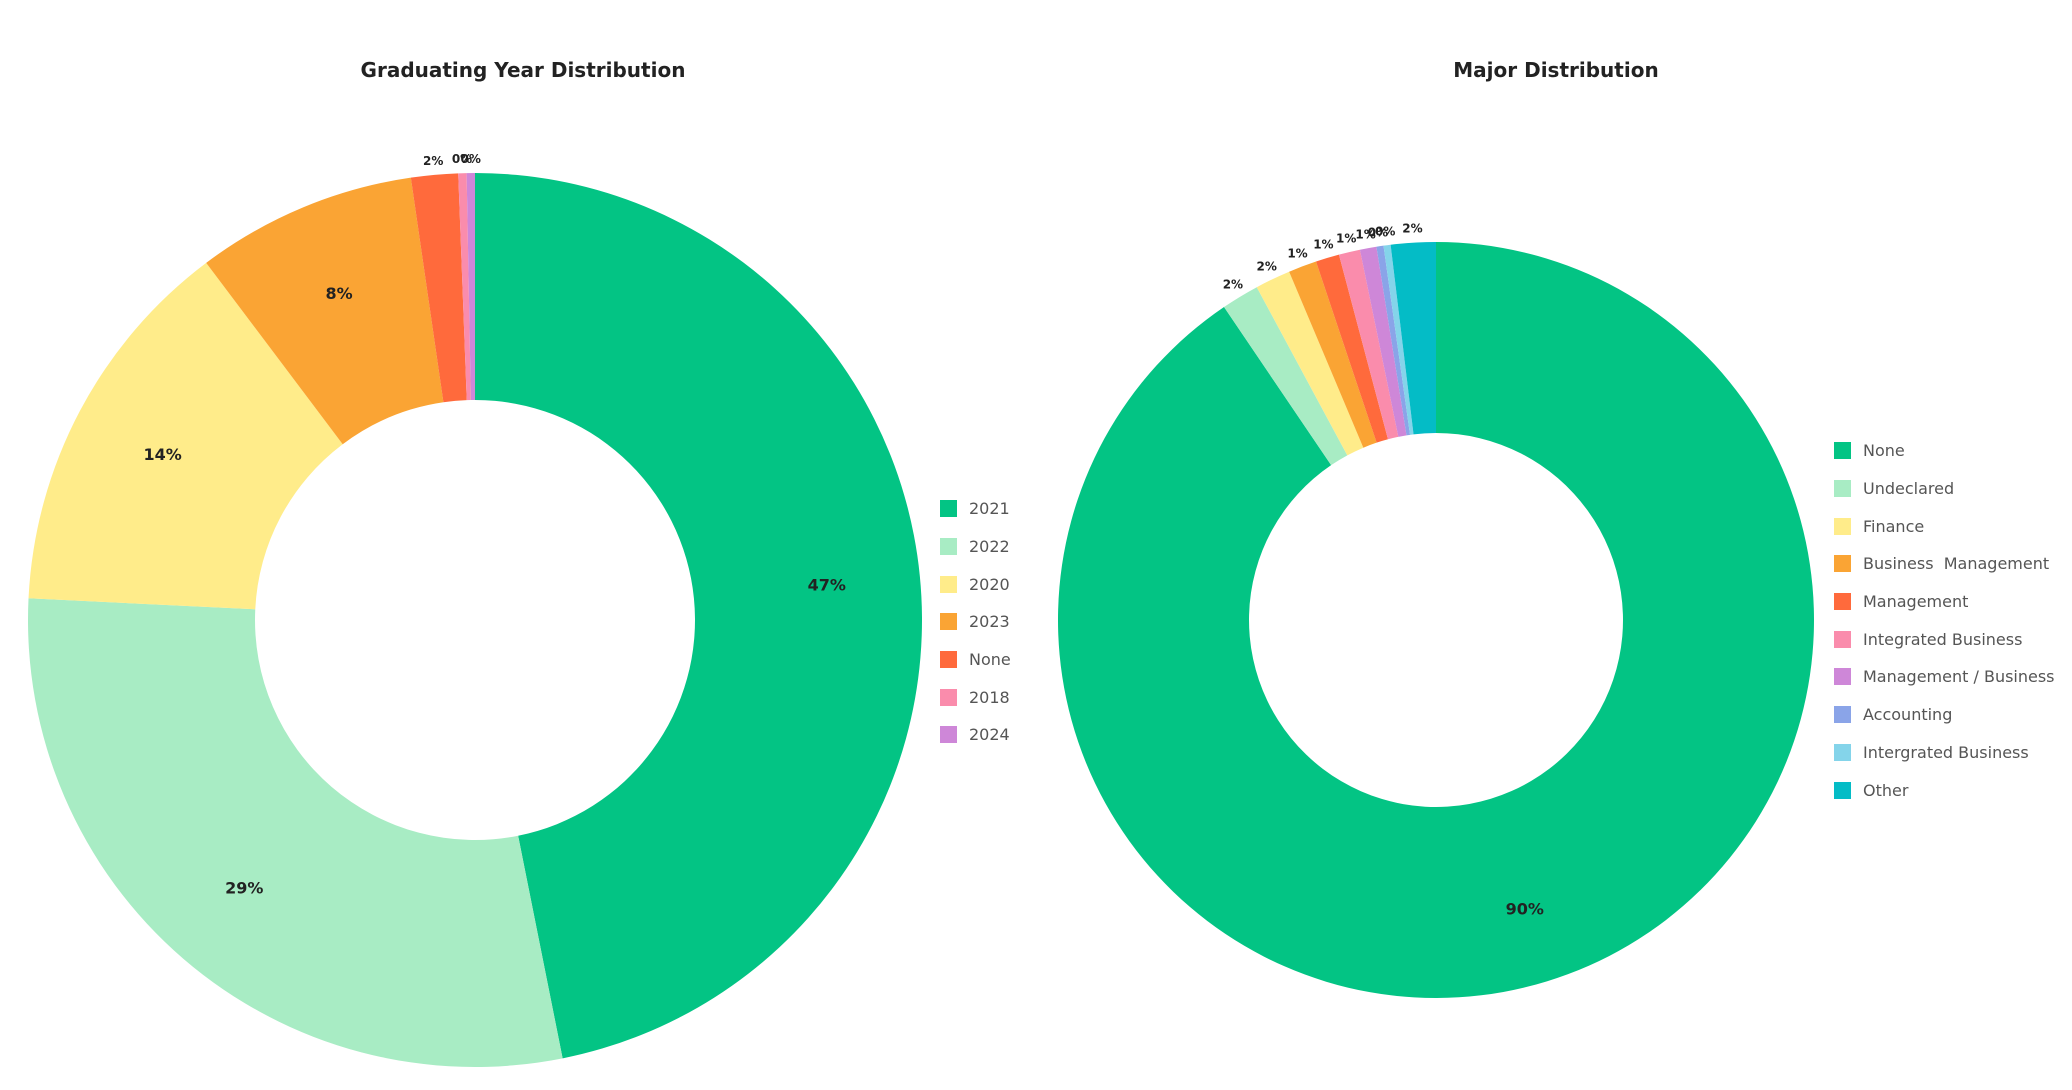 This screenshot has height=1090, width=2072. I want to click on slice-business-management, so click(1333, 354).